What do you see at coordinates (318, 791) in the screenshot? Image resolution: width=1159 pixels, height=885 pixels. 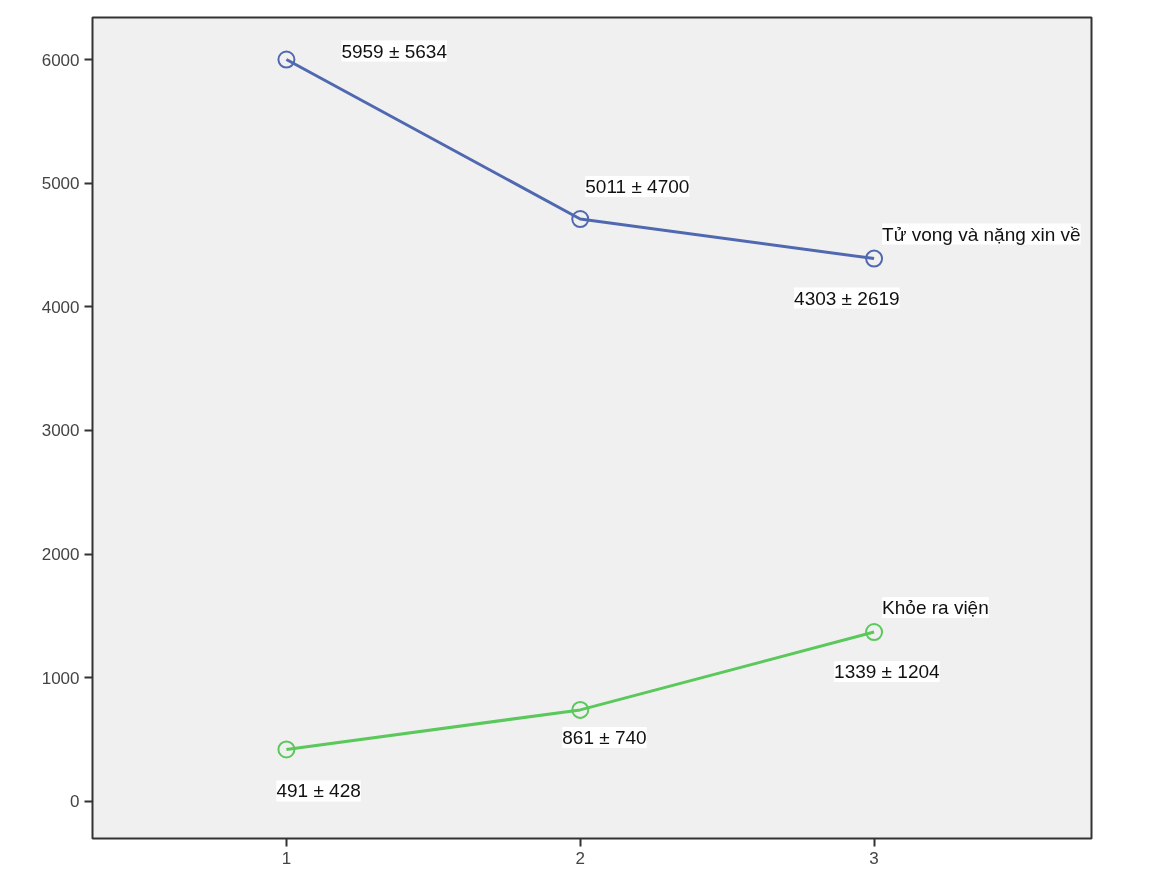 I see `annotation: 491 ± 428` at bounding box center [318, 791].